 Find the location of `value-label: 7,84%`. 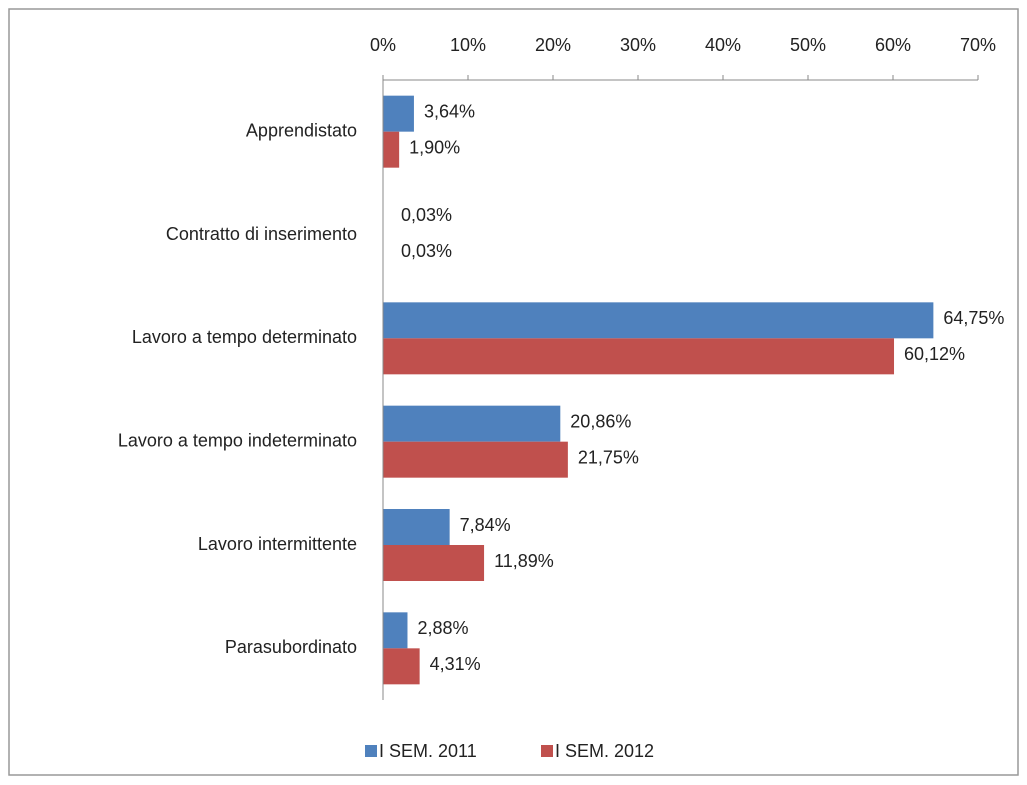

value-label: 7,84% is located at coordinates (485, 525).